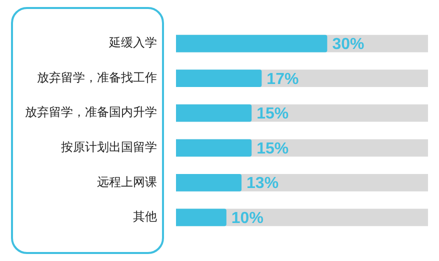 Image resolution: width=439 pixels, height=261 pixels. I want to click on y-tick-label: 远程上网课, so click(127, 181).